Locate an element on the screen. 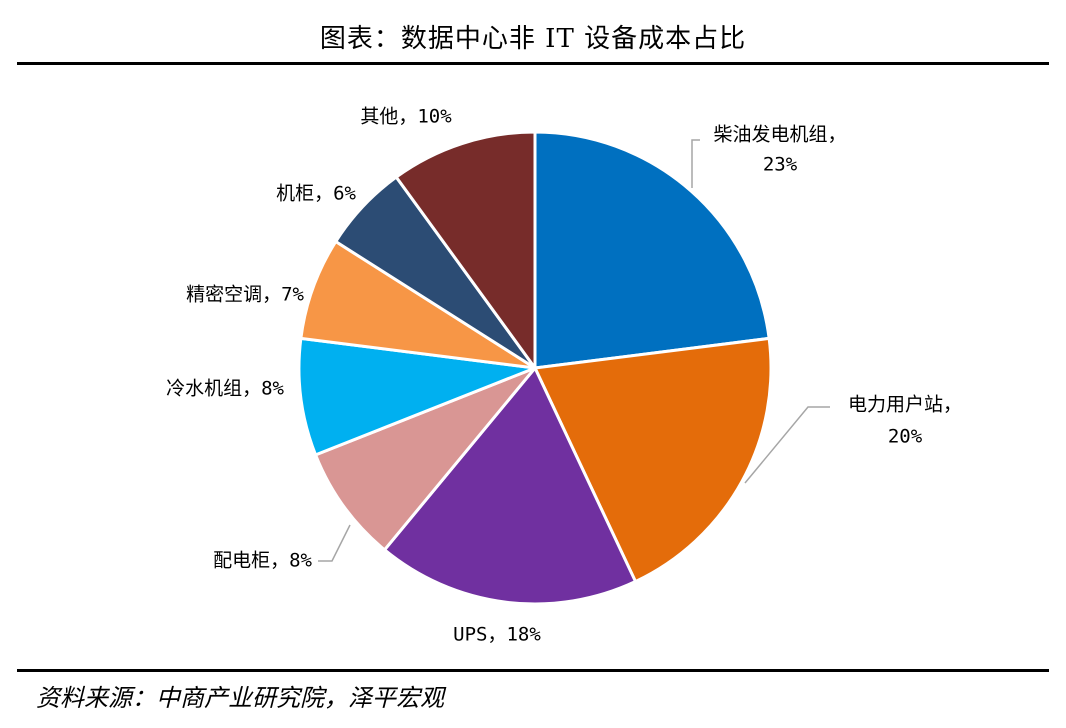  slice-label-4-line-1: 配电柜，8% is located at coordinates (262, 561).